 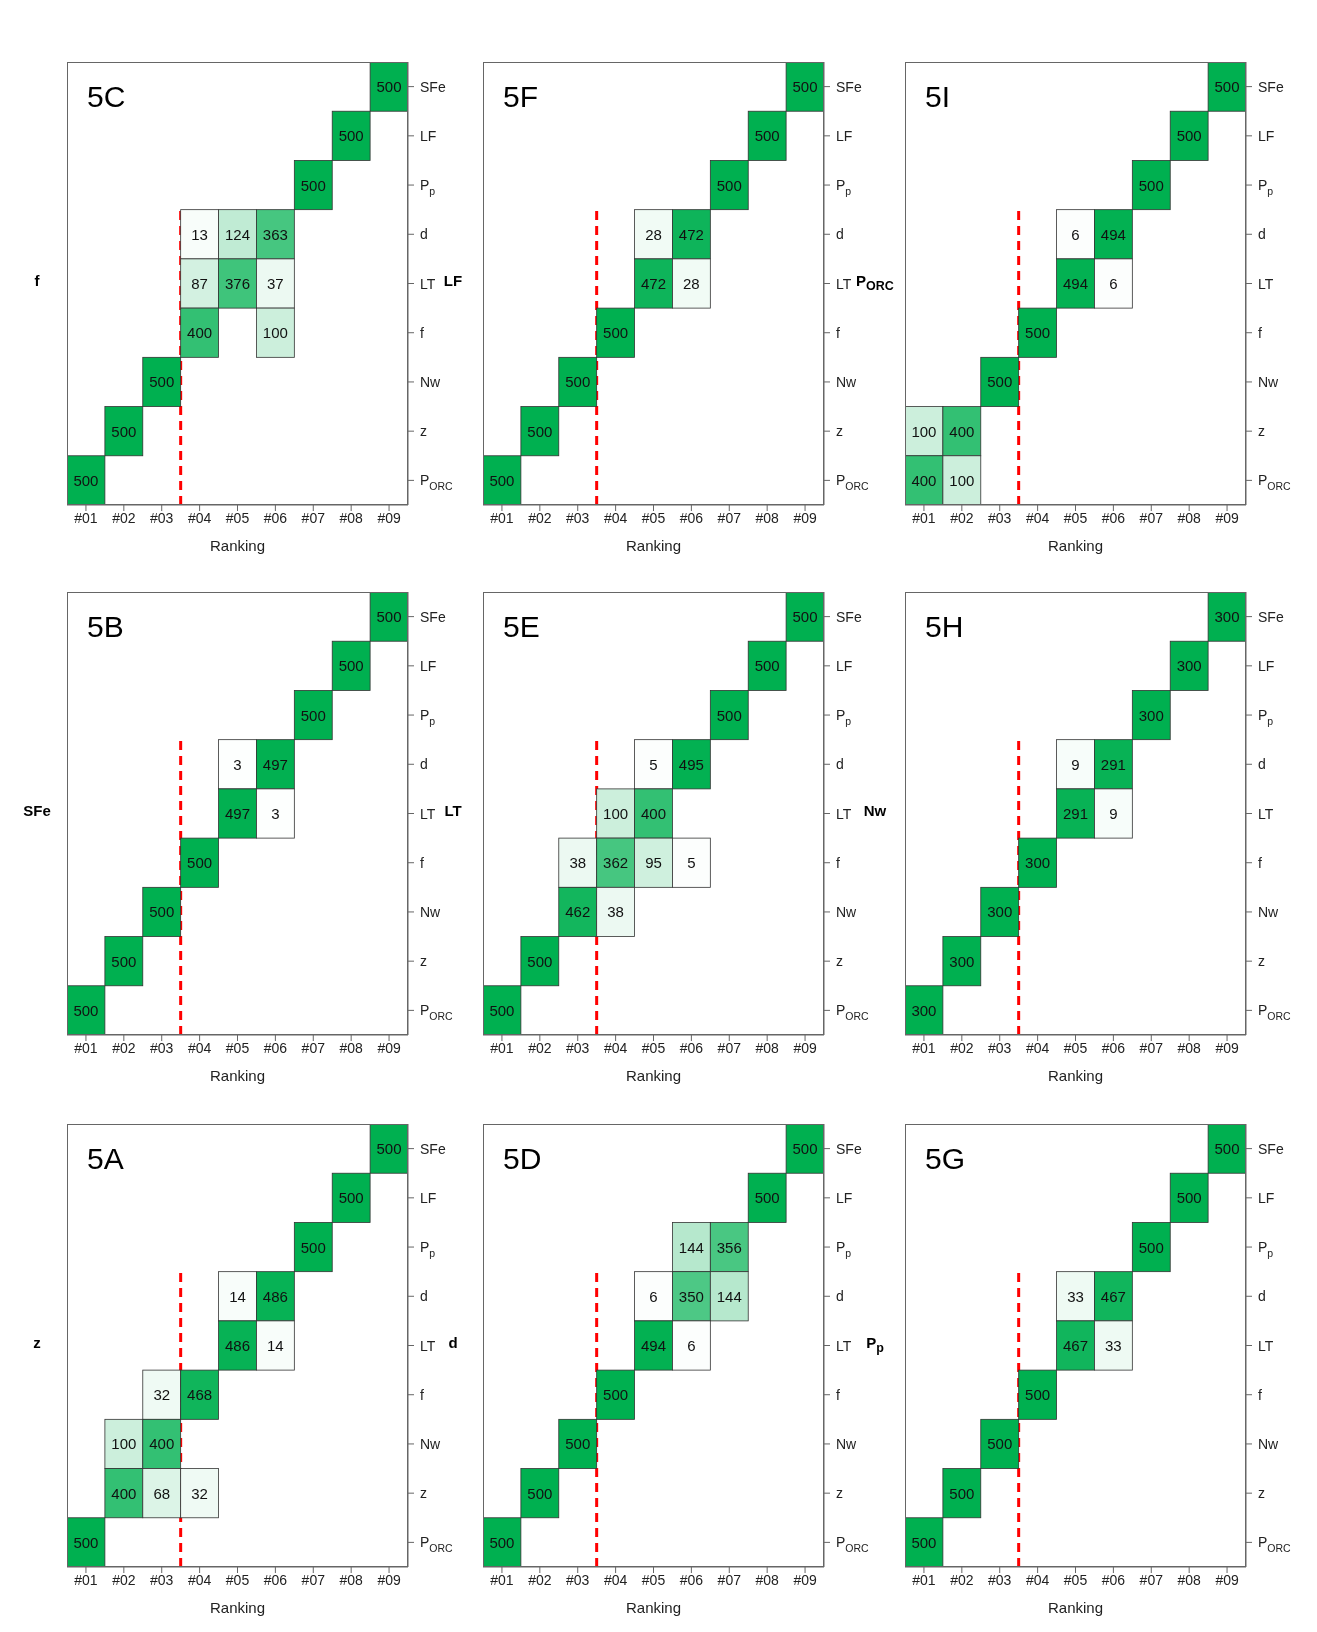 What do you see at coordinates (653, 1345) in the screenshot?
I see `data-label: 494` at bounding box center [653, 1345].